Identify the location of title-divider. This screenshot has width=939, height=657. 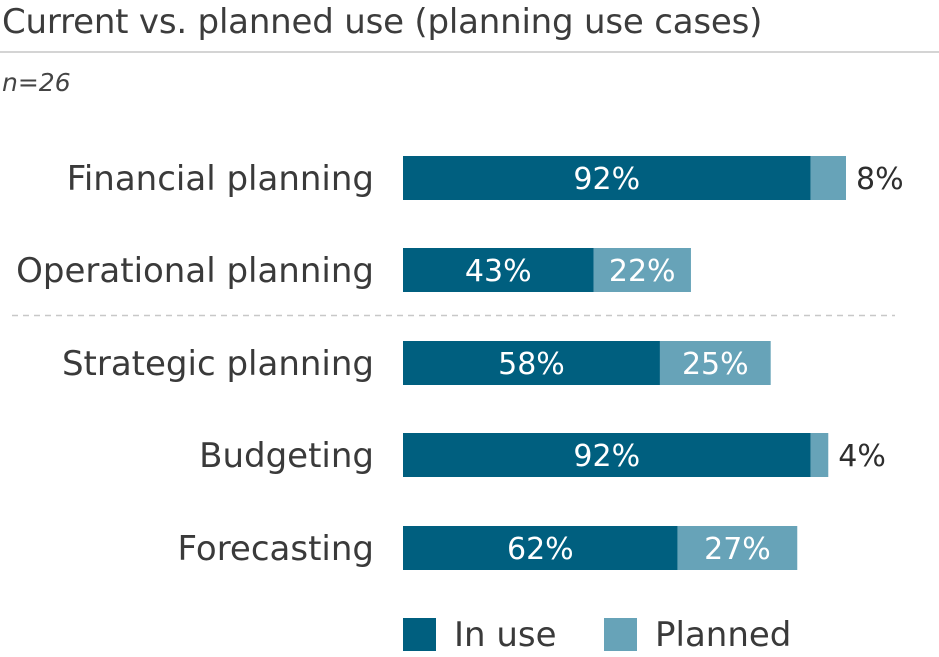
(469, 52).